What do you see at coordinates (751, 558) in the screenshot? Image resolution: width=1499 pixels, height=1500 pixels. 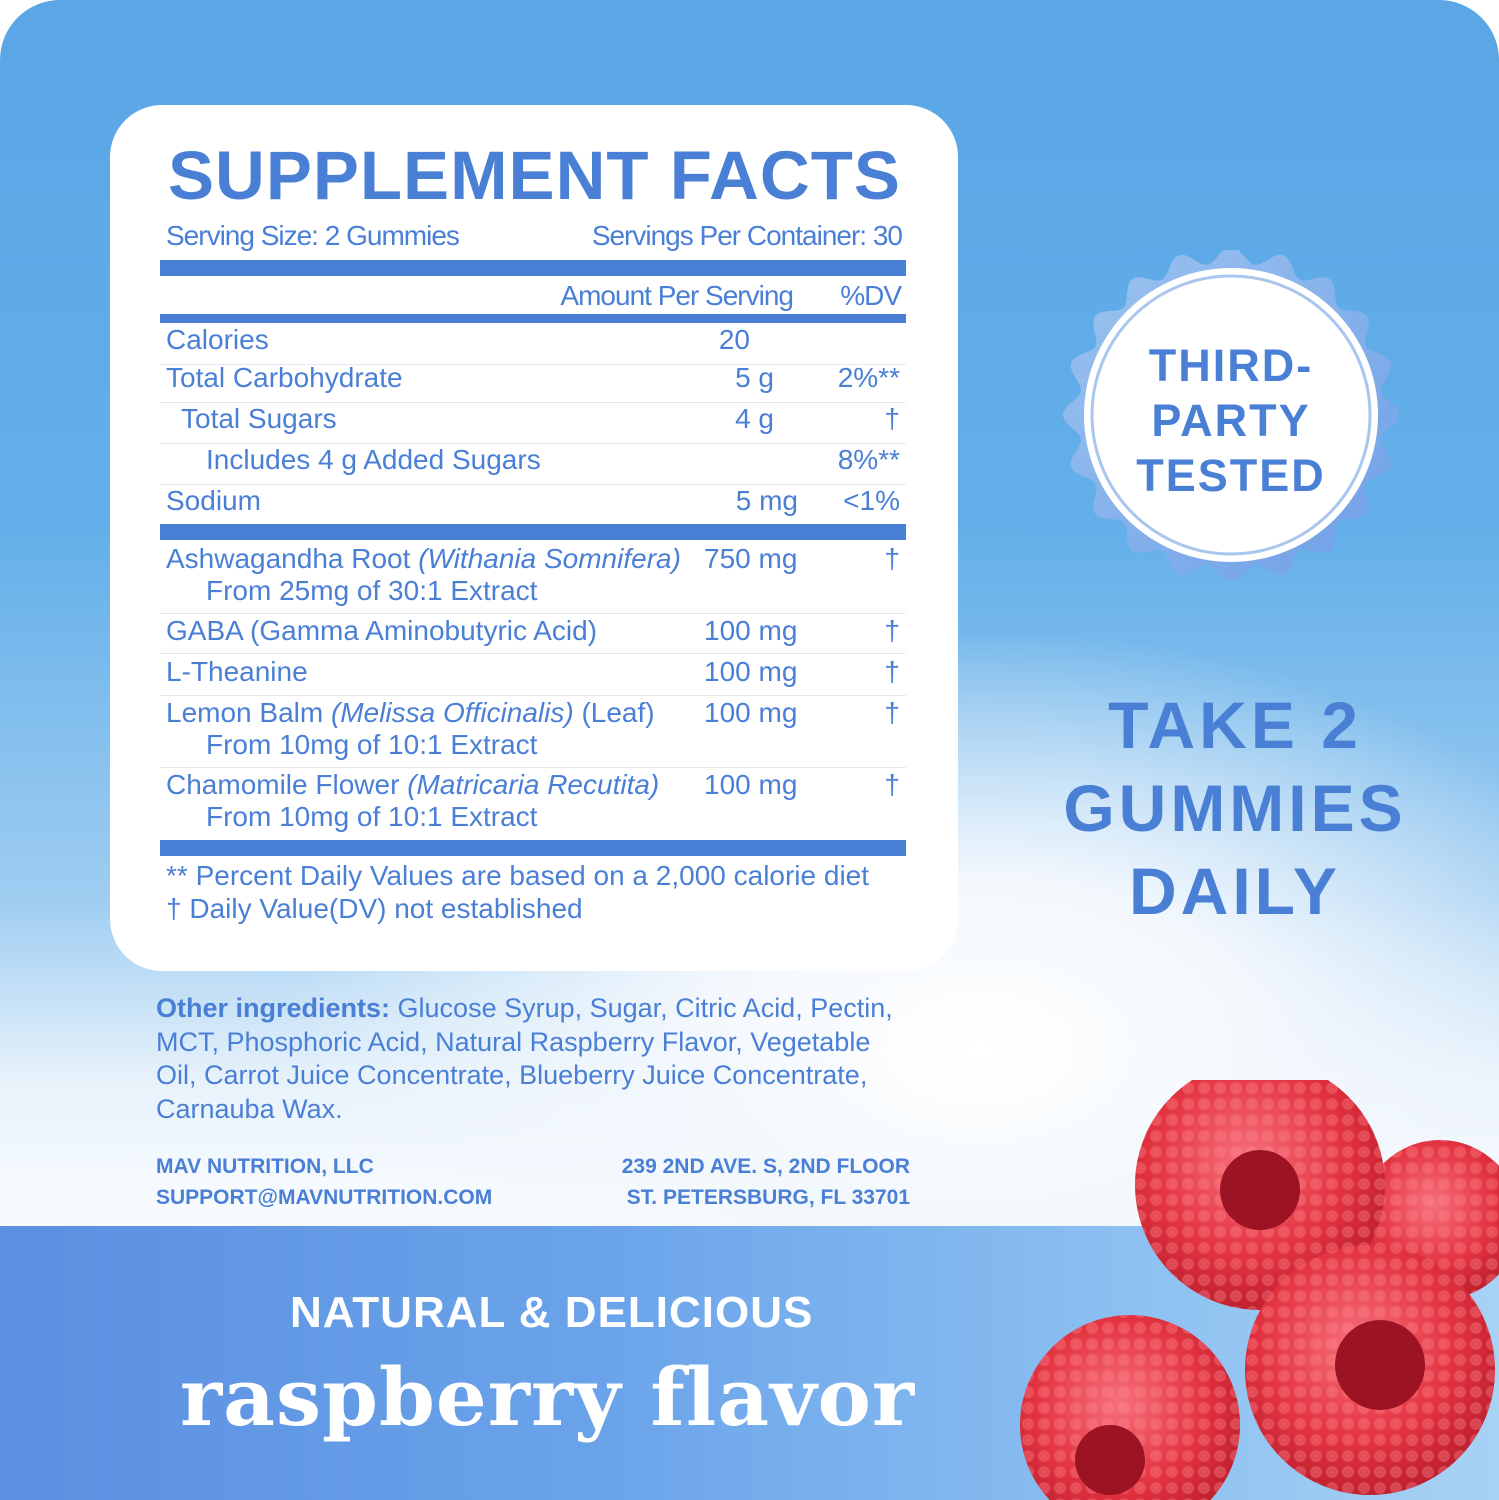 I see `ingredient-amount: 750 mg` at bounding box center [751, 558].